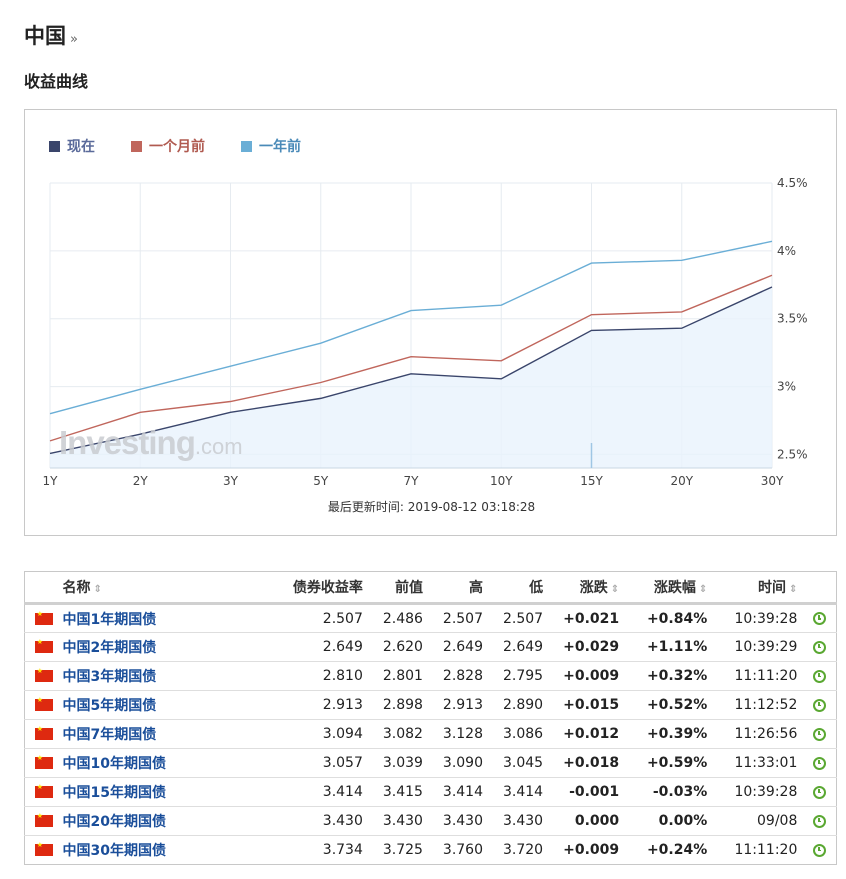 The height and width of the screenshot is (879, 846). I want to click on header-name-label: 名称, so click(76, 588).